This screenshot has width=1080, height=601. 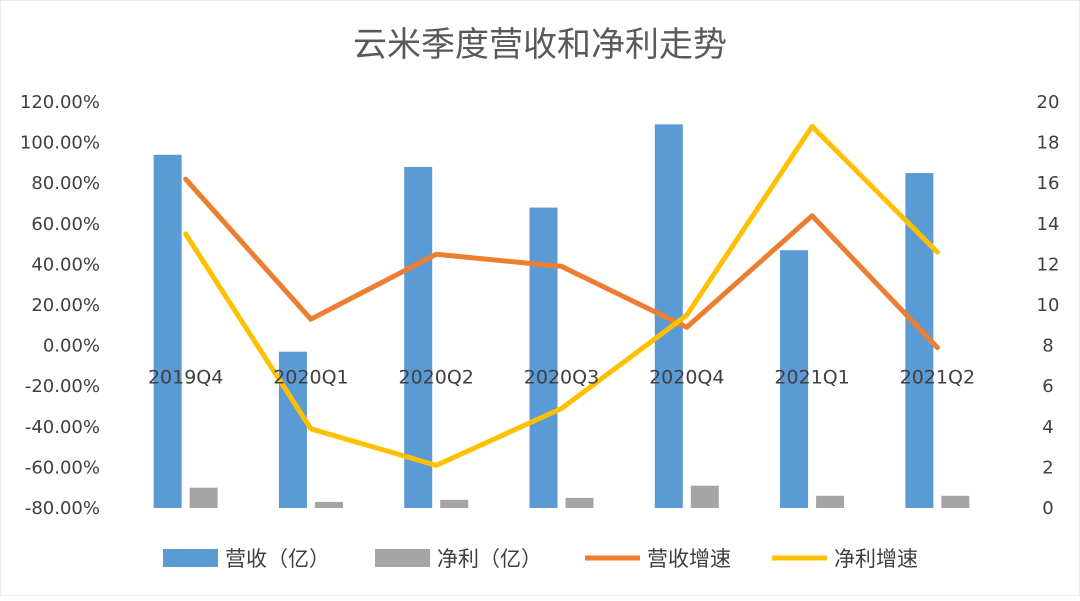 I want to click on left-axis-tick-label: 40.00%, so click(x=65, y=264).